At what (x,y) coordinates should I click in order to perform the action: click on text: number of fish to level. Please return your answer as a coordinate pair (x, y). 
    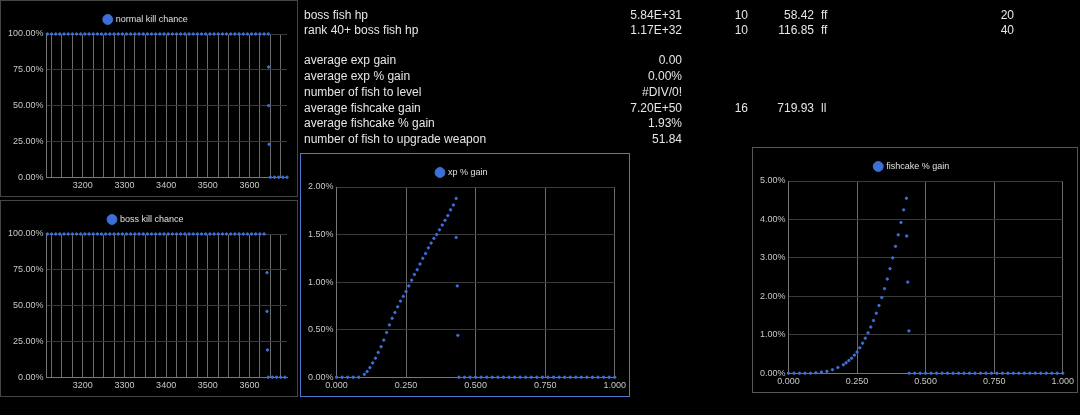
    Looking at the image, I should click on (363, 92).